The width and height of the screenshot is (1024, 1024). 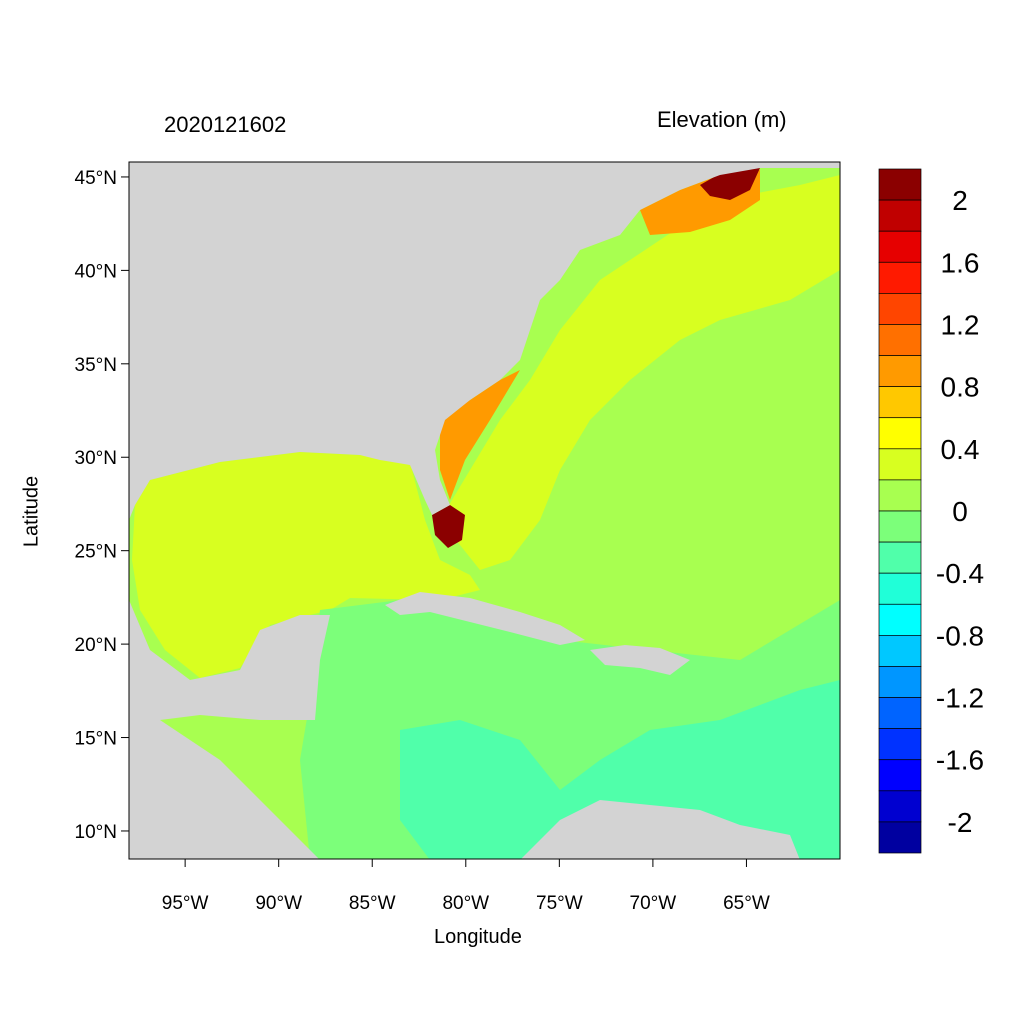 I want to click on colorbar-label: -1.6, so click(x=960, y=760).